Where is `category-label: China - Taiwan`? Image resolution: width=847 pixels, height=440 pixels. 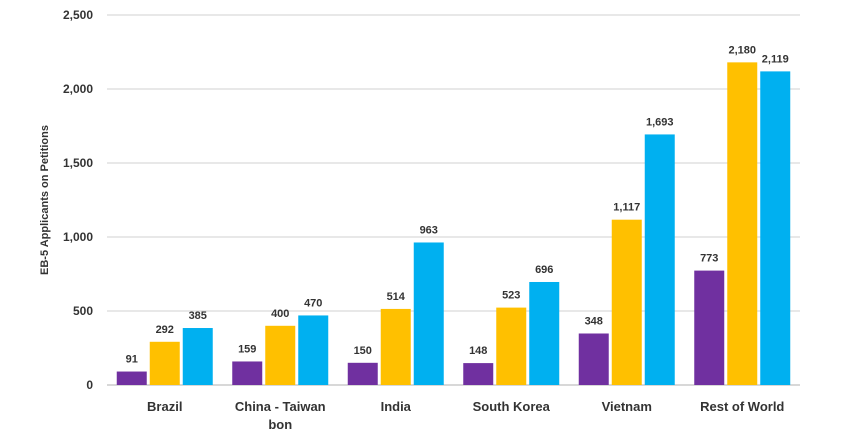
category-label: China - Taiwan is located at coordinates (280, 406).